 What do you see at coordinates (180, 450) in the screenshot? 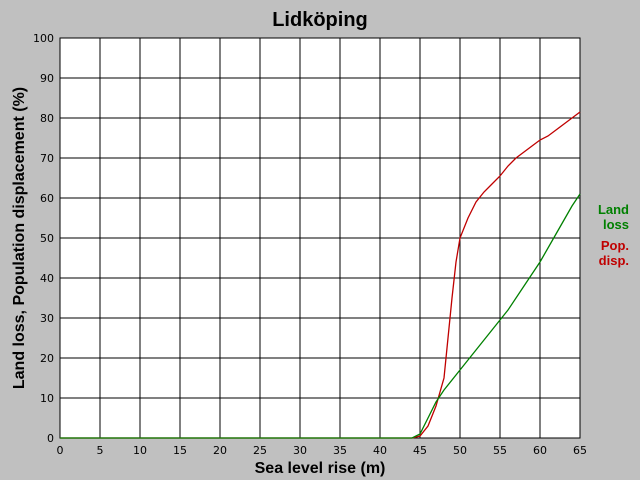
I see `x-tick-label: 15` at bounding box center [180, 450].